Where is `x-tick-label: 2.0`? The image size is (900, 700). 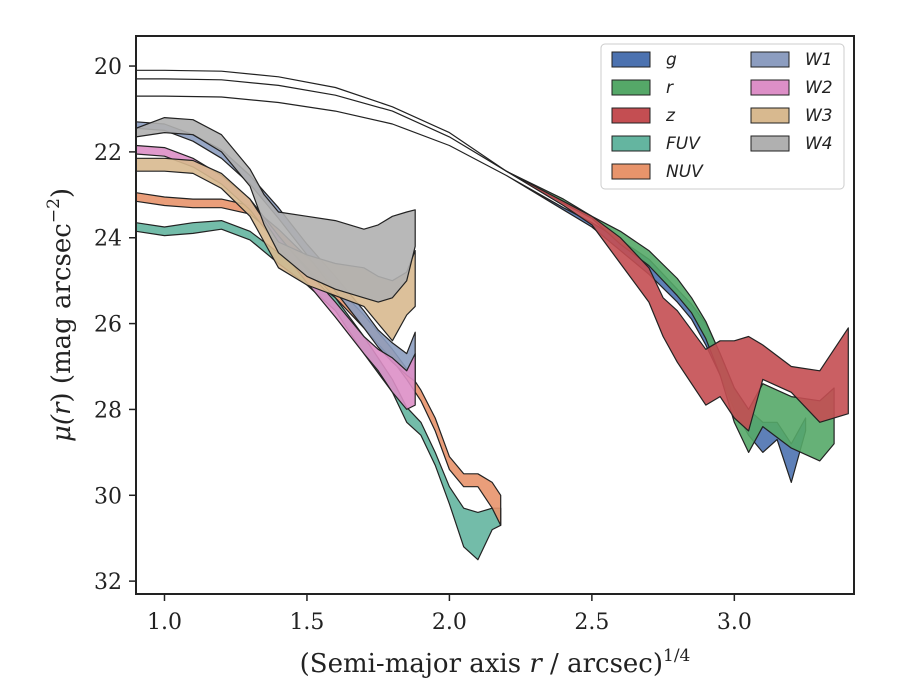 x-tick-label: 2.0 is located at coordinates (449, 622).